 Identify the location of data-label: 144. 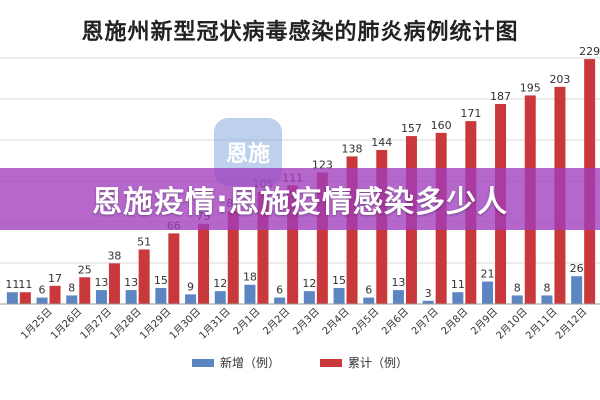
(381, 142).